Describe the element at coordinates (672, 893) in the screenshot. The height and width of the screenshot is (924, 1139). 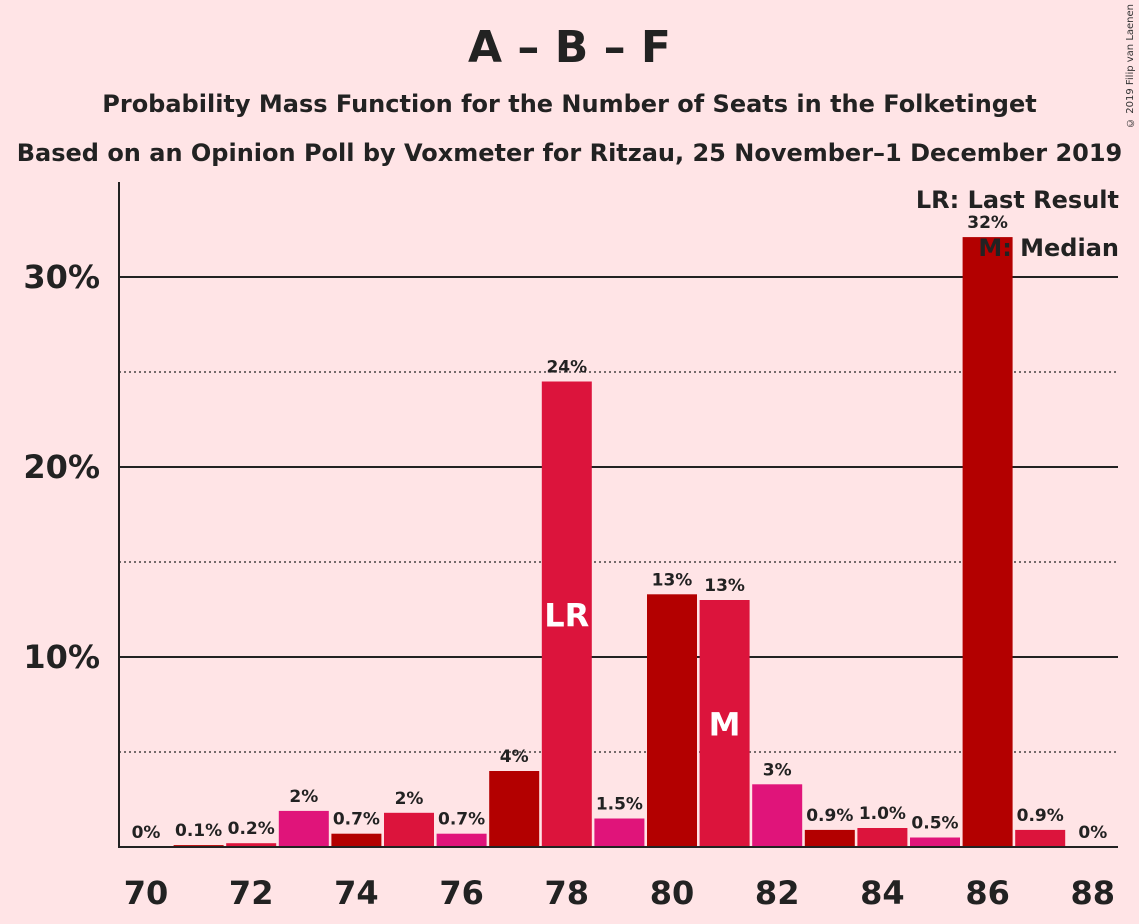
I see `x-tick-label: 80` at that location.